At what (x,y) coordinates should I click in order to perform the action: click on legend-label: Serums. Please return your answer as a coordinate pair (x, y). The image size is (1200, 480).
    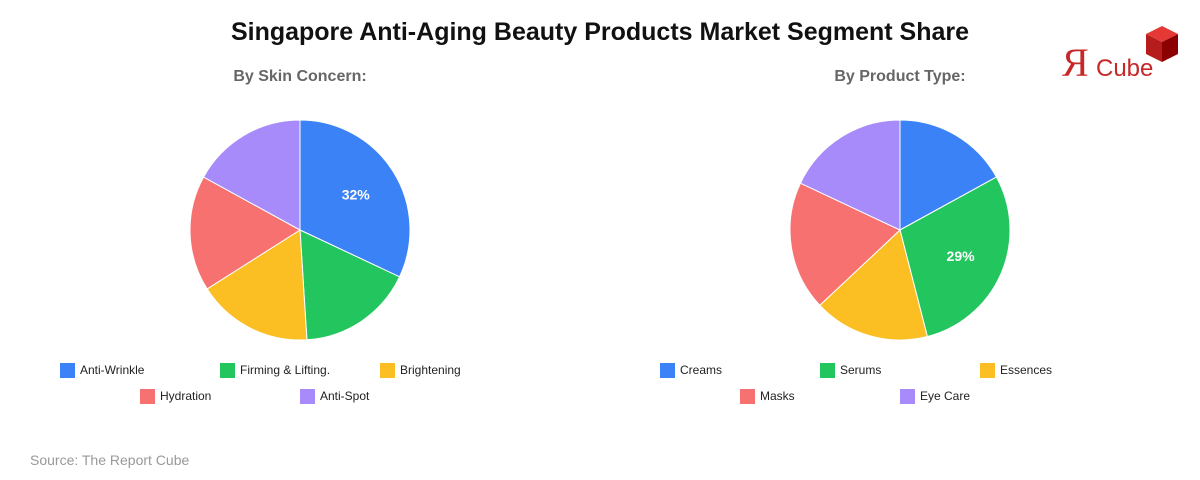
    Looking at the image, I should click on (861, 370).